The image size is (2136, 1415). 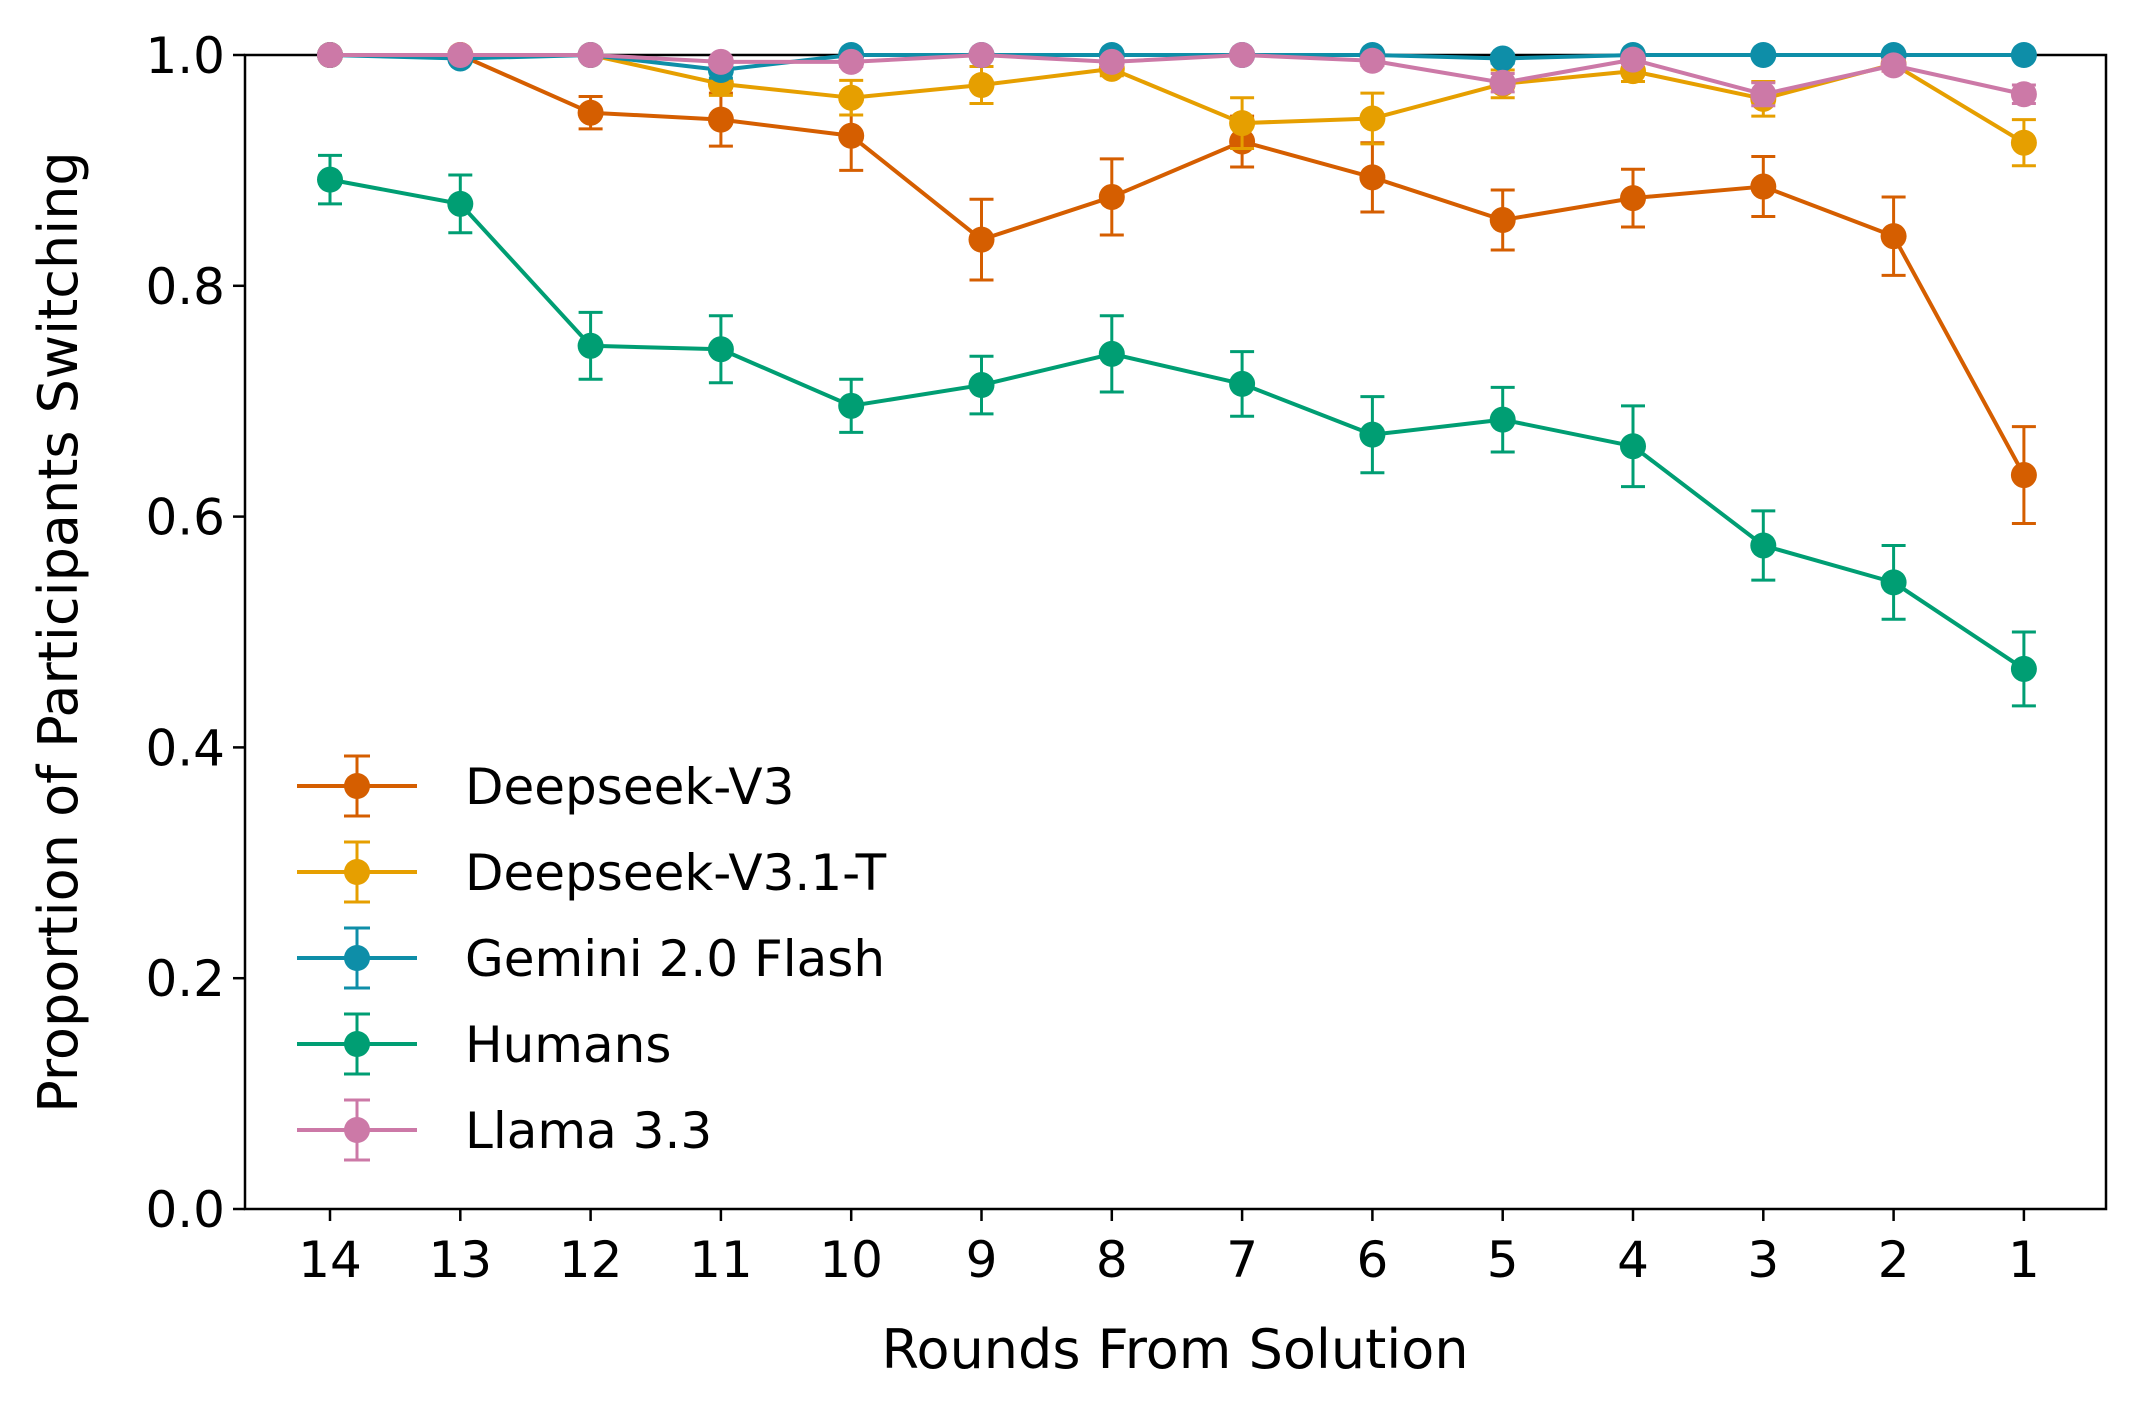 I want to click on x-tick-label: 13, so click(x=460, y=1260).